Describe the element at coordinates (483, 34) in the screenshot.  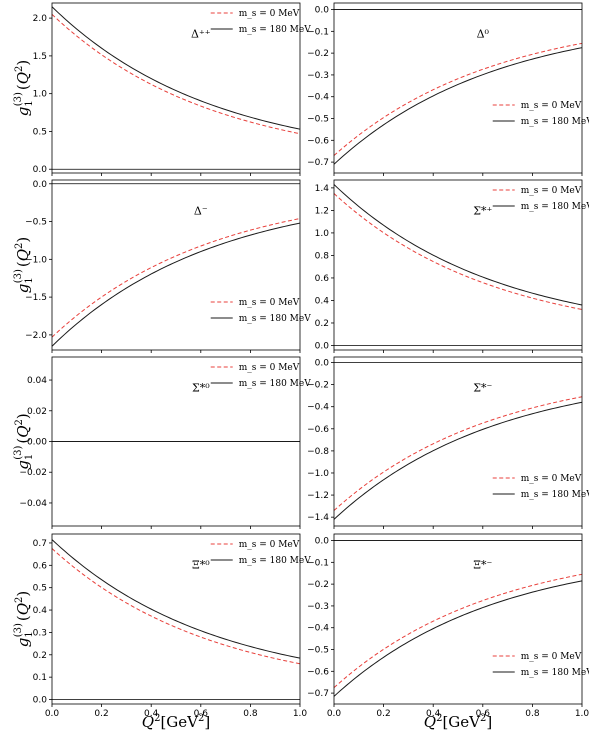
I see `panel-particle-label: Δ⁰` at that location.